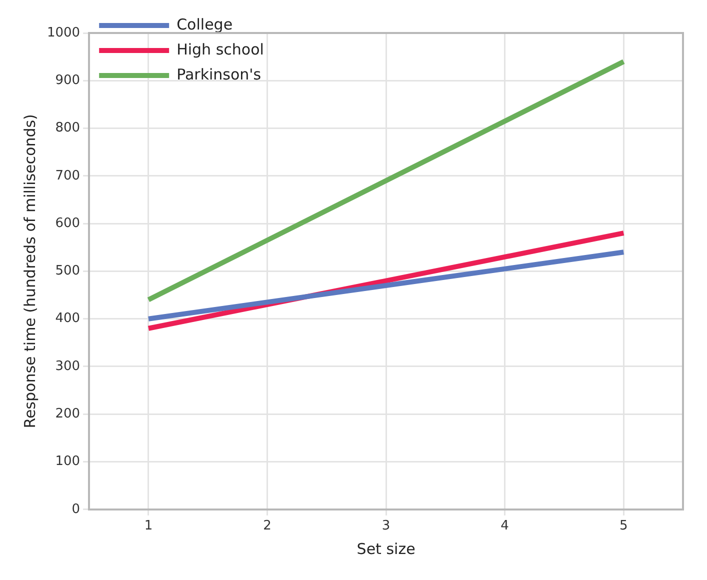 This screenshot has height=580, width=707. What do you see at coordinates (67, 176) in the screenshot?
I see `y-tick-label: 700` at bounding box center [67, 176].